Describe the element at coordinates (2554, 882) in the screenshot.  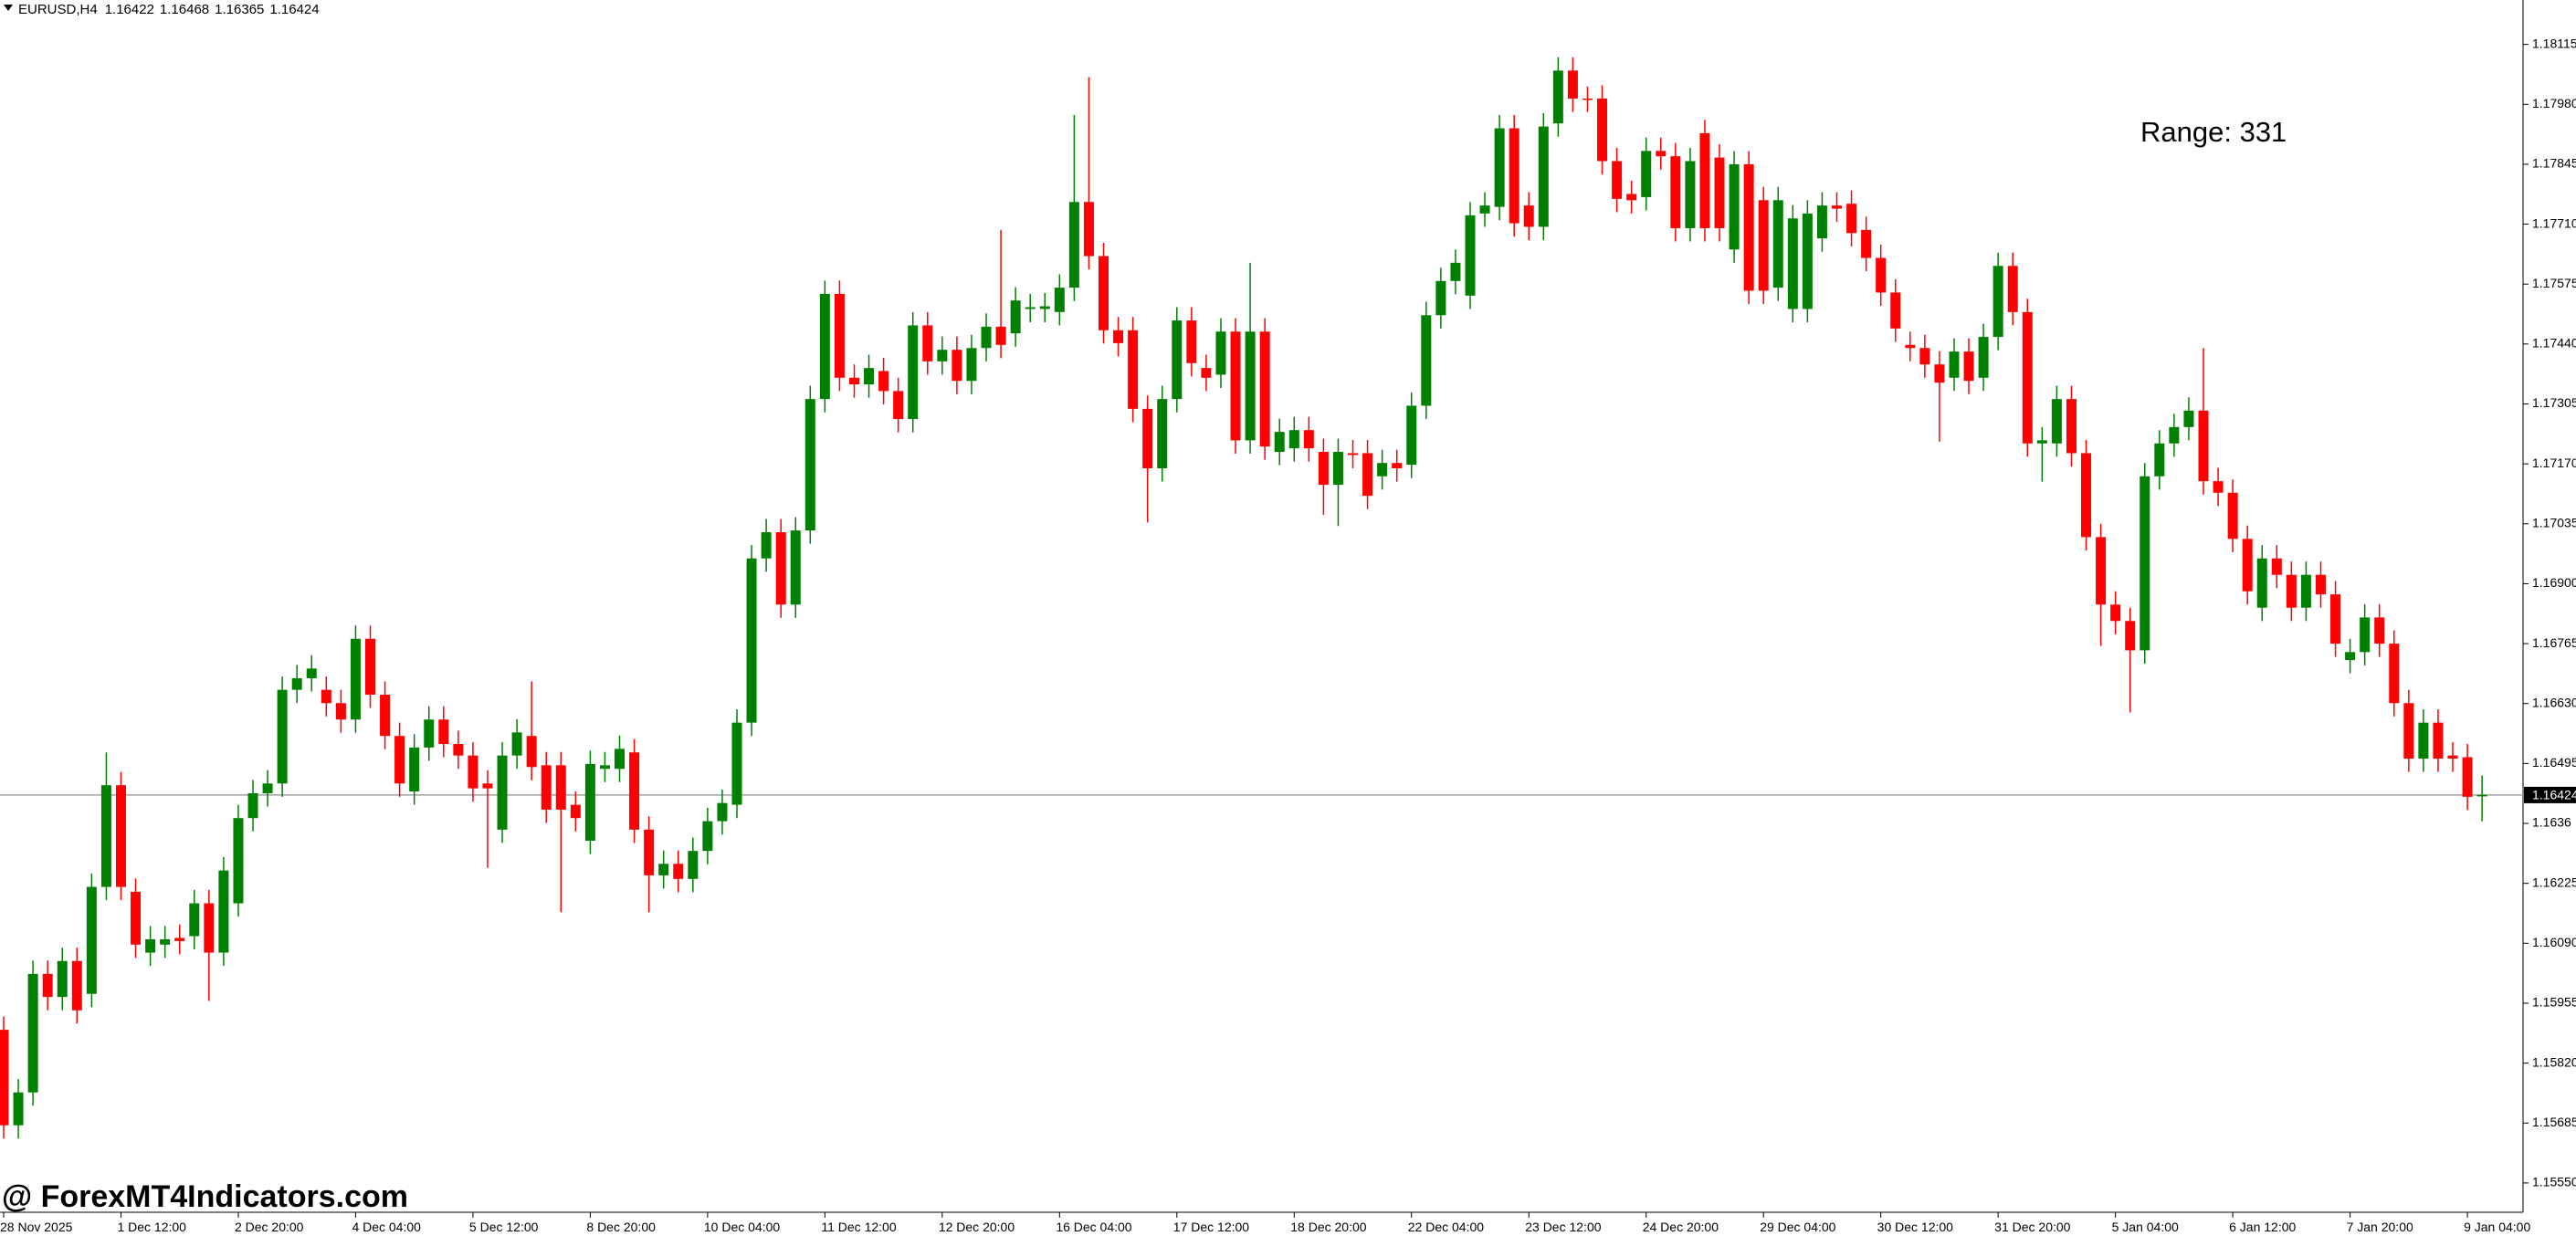
I see `y-tick-label: 1.16225` at that location.